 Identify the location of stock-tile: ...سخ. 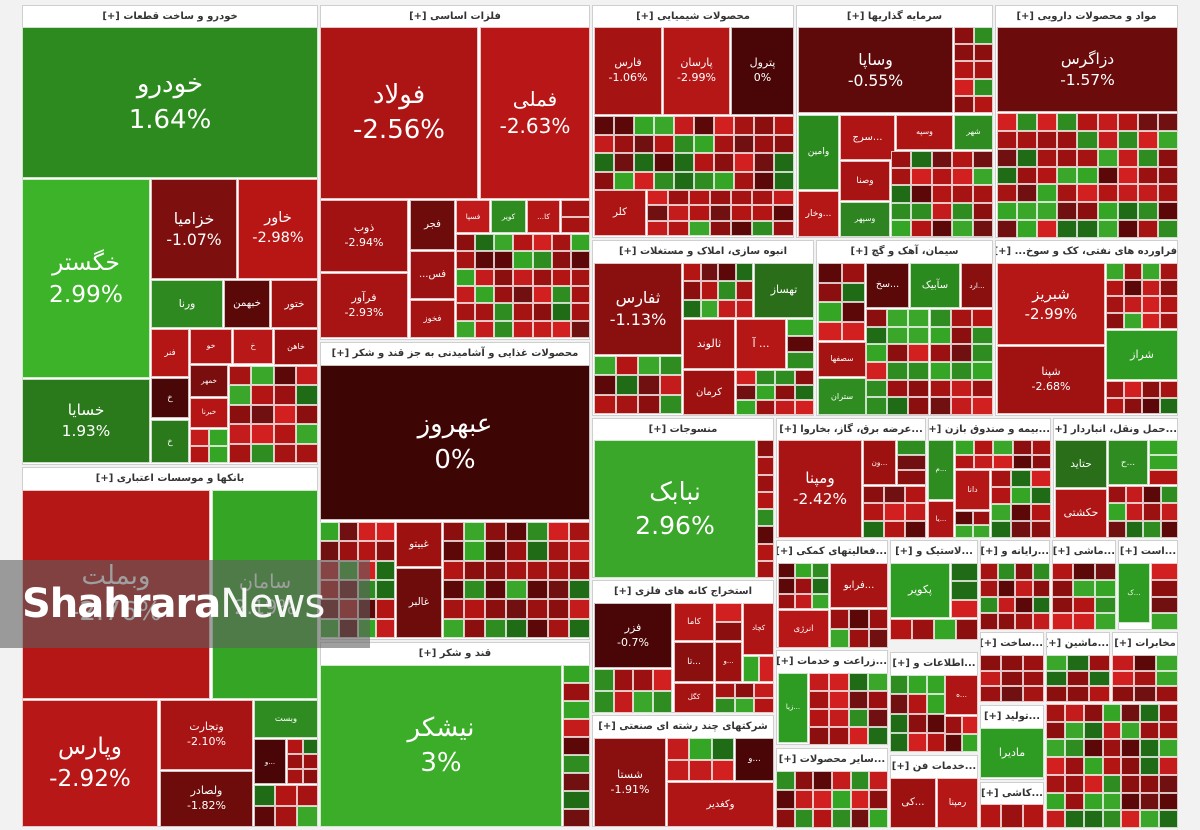
(887, 285).